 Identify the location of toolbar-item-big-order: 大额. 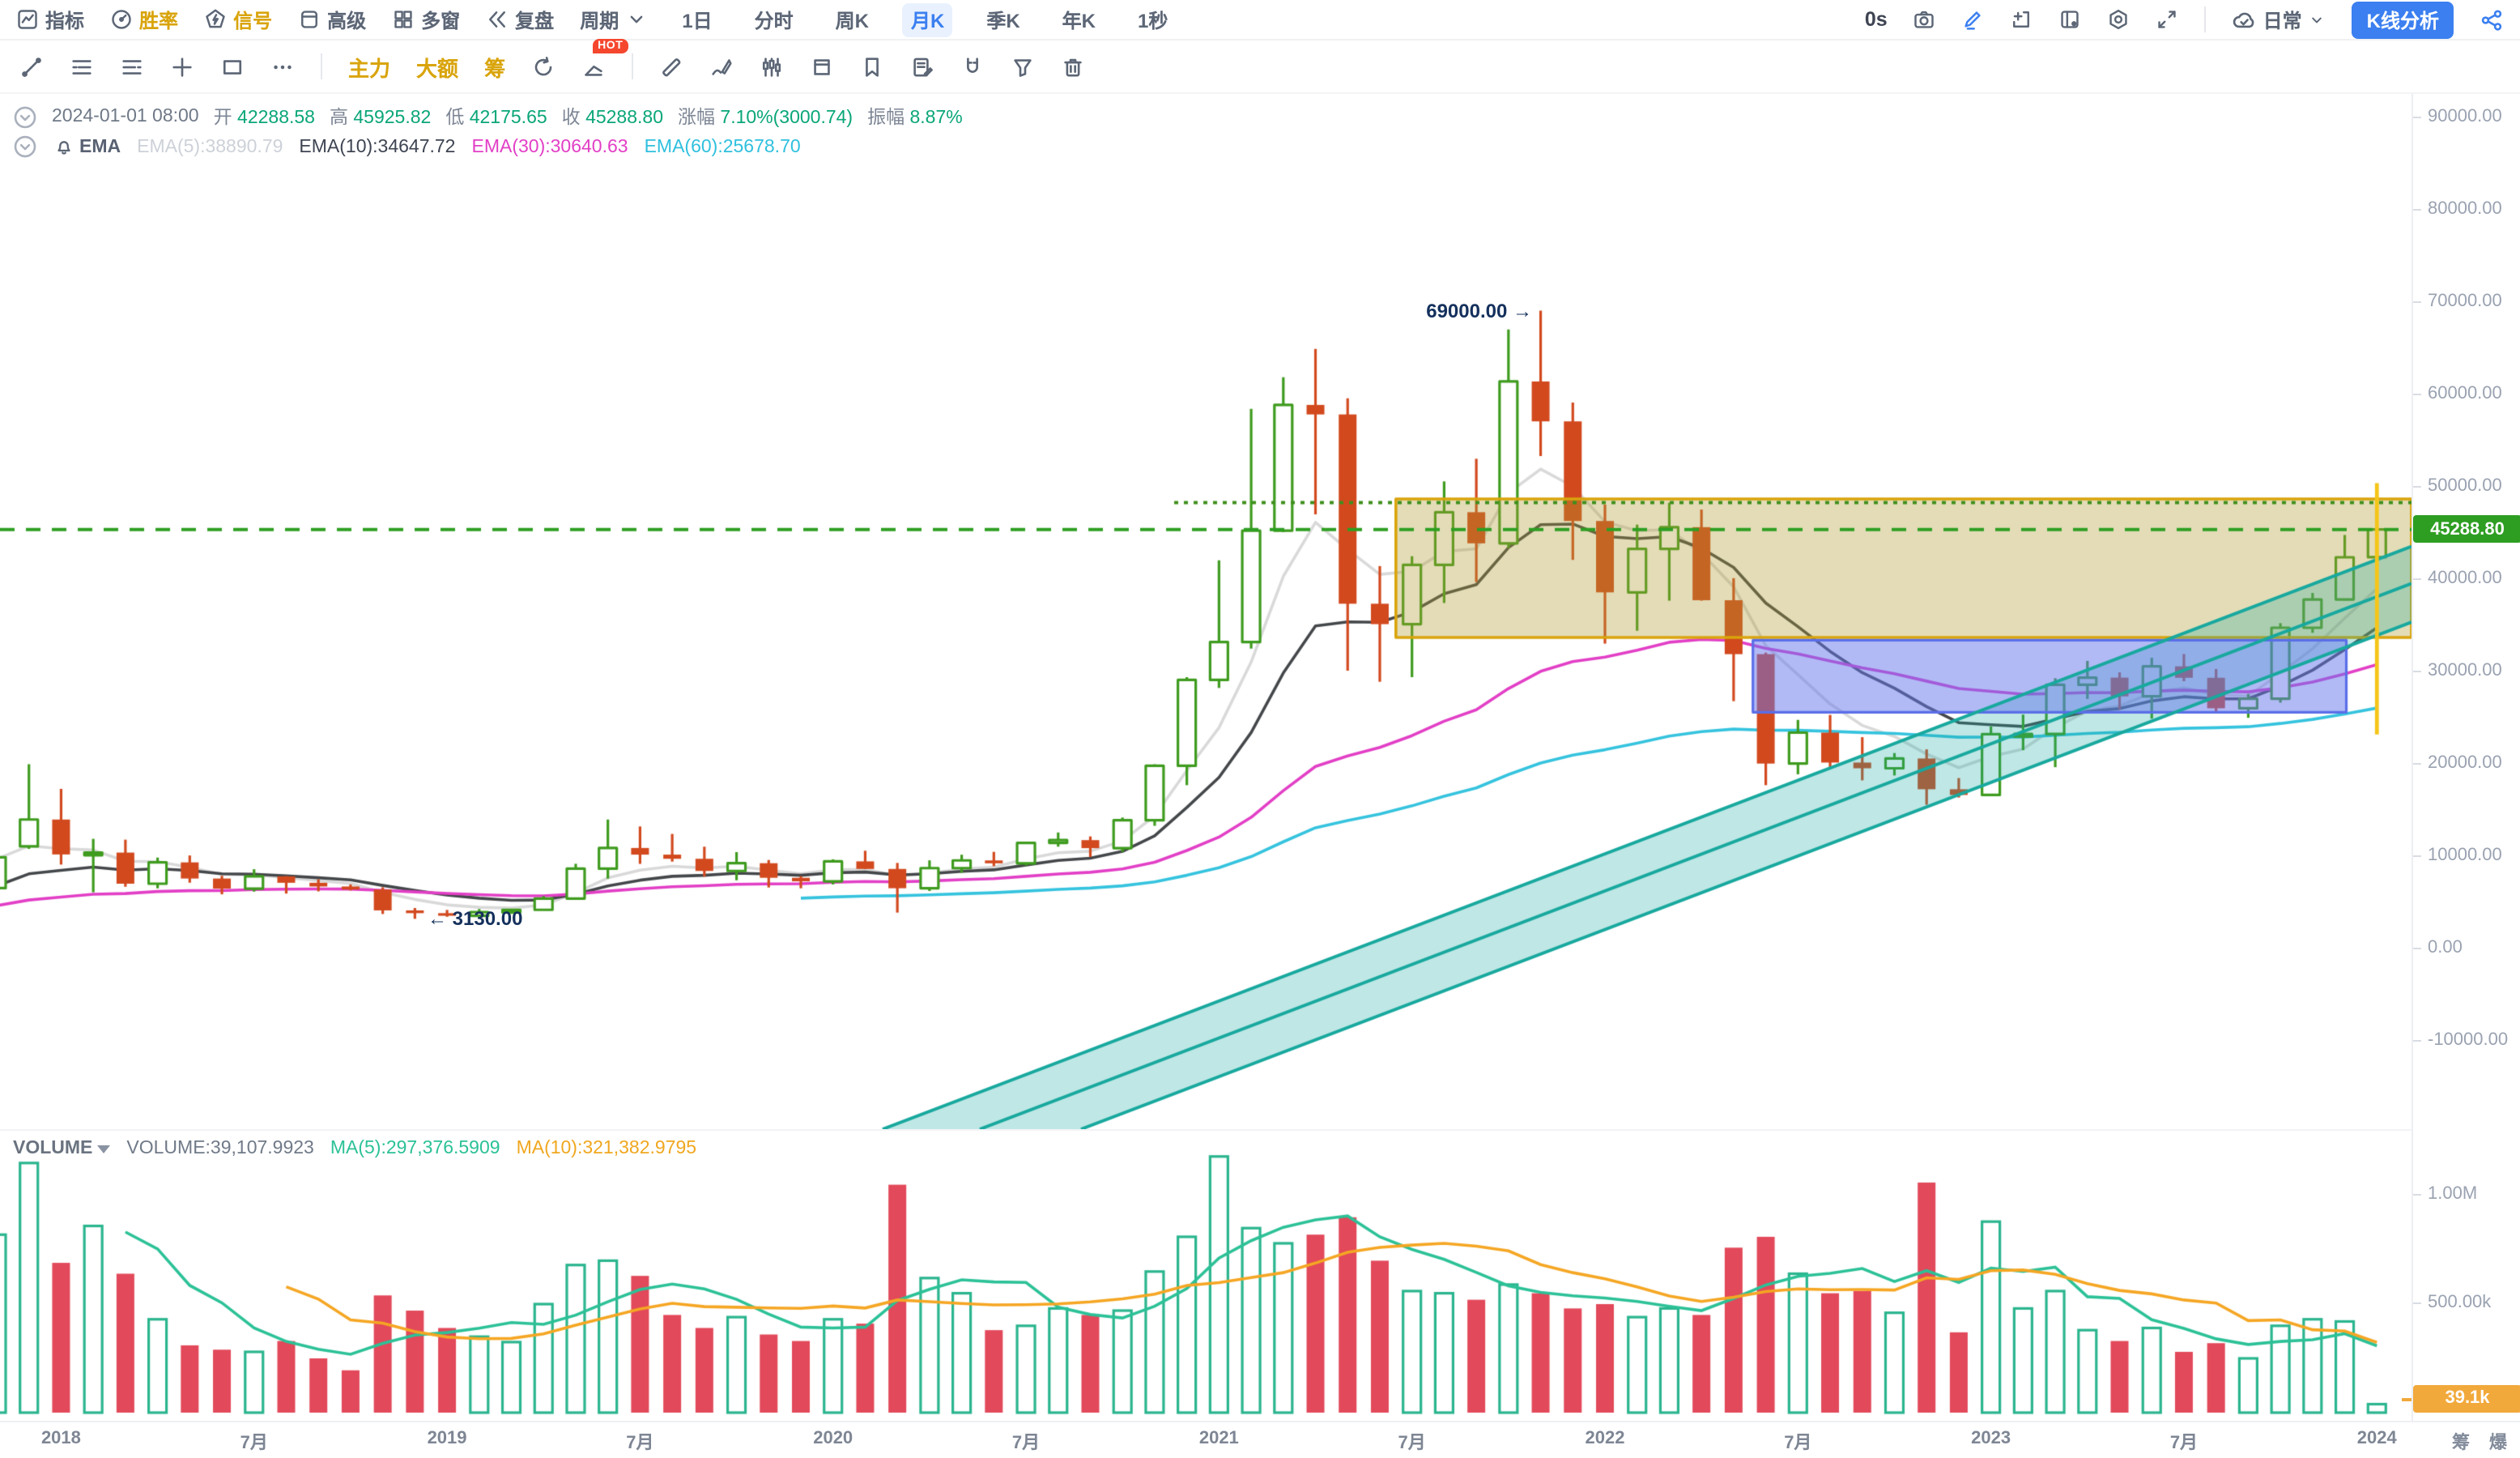
(438, 68).